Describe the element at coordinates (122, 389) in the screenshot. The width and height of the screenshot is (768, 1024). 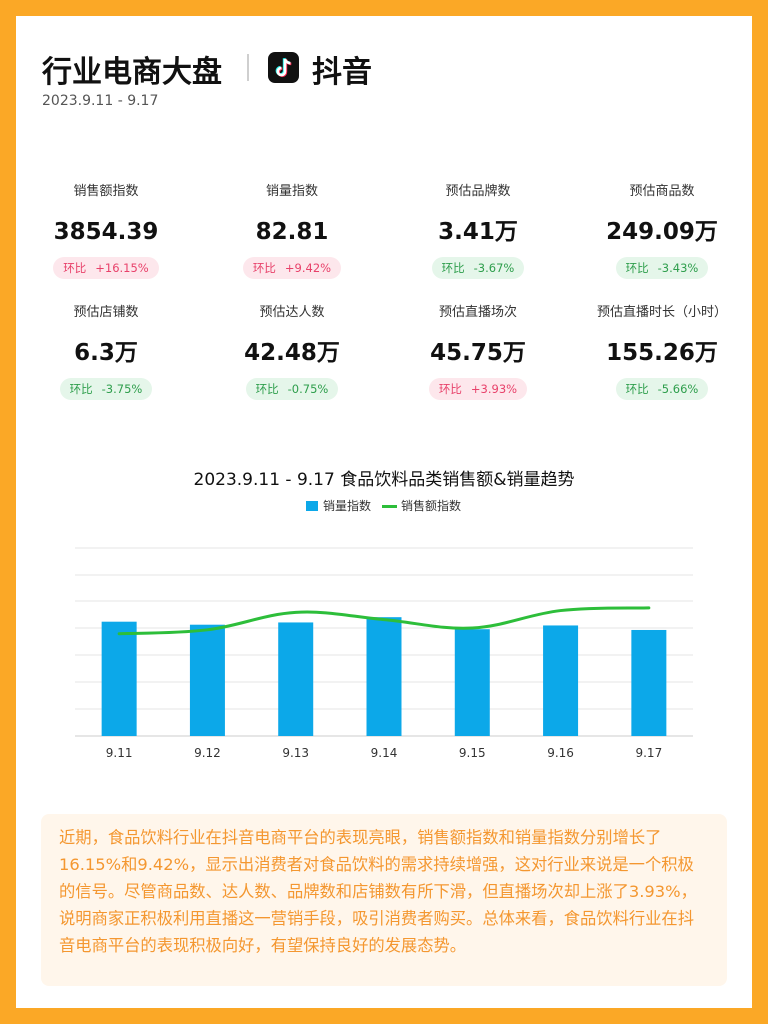
I see `change-value: -3.75%` at that location.